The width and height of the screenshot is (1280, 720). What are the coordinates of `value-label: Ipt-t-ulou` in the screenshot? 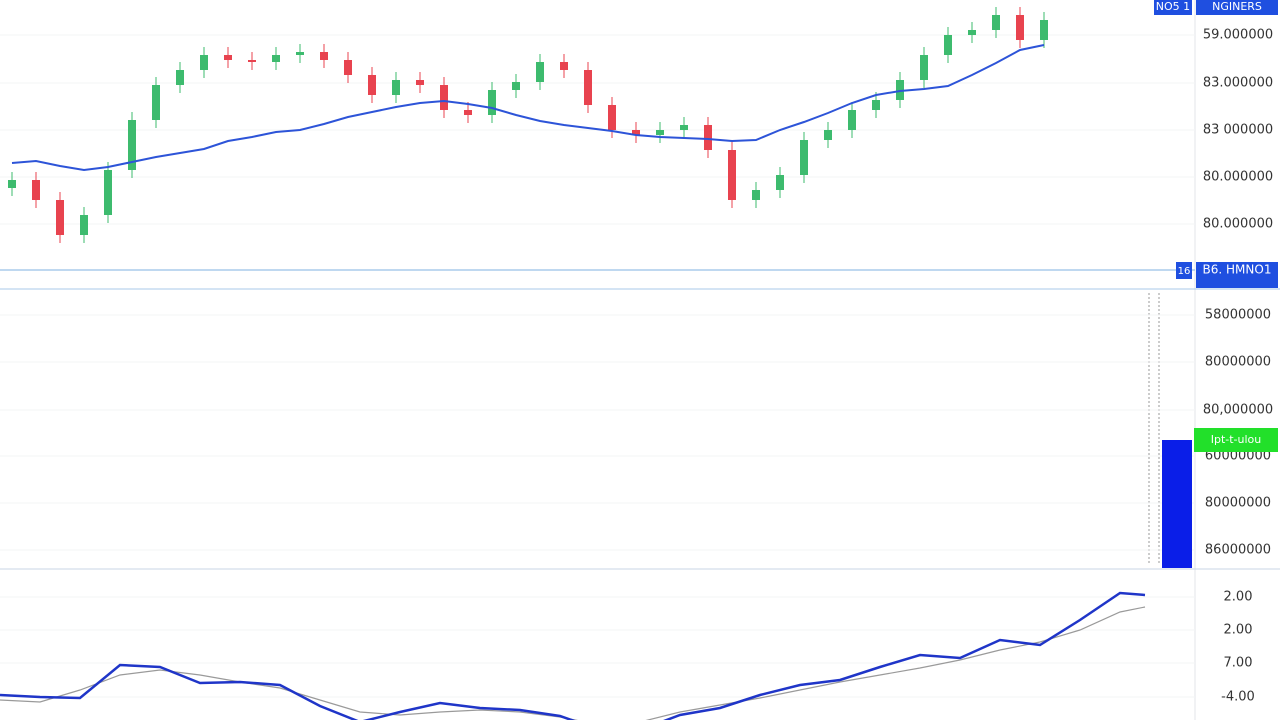 It's located at (1236, 439).